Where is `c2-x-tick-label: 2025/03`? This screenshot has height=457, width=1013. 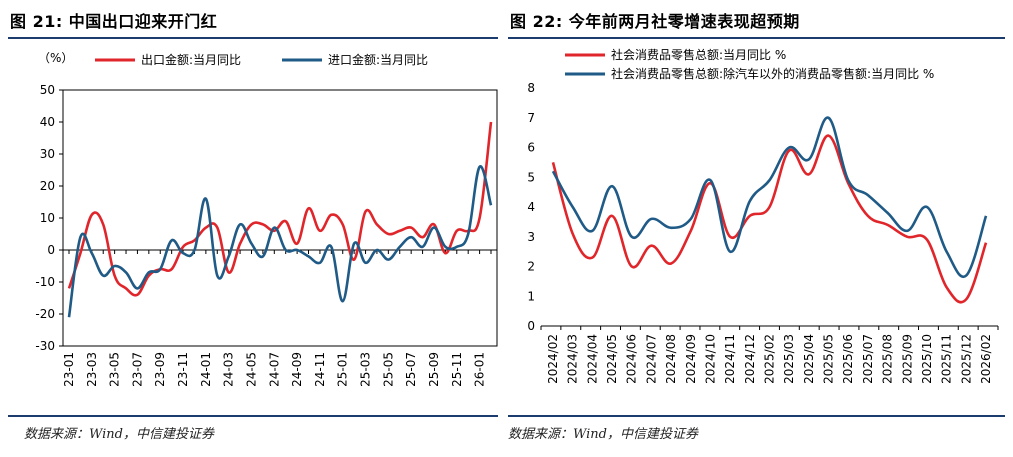 c2-x-tick-label: 2025/03 is located at coordinates (789, 359).